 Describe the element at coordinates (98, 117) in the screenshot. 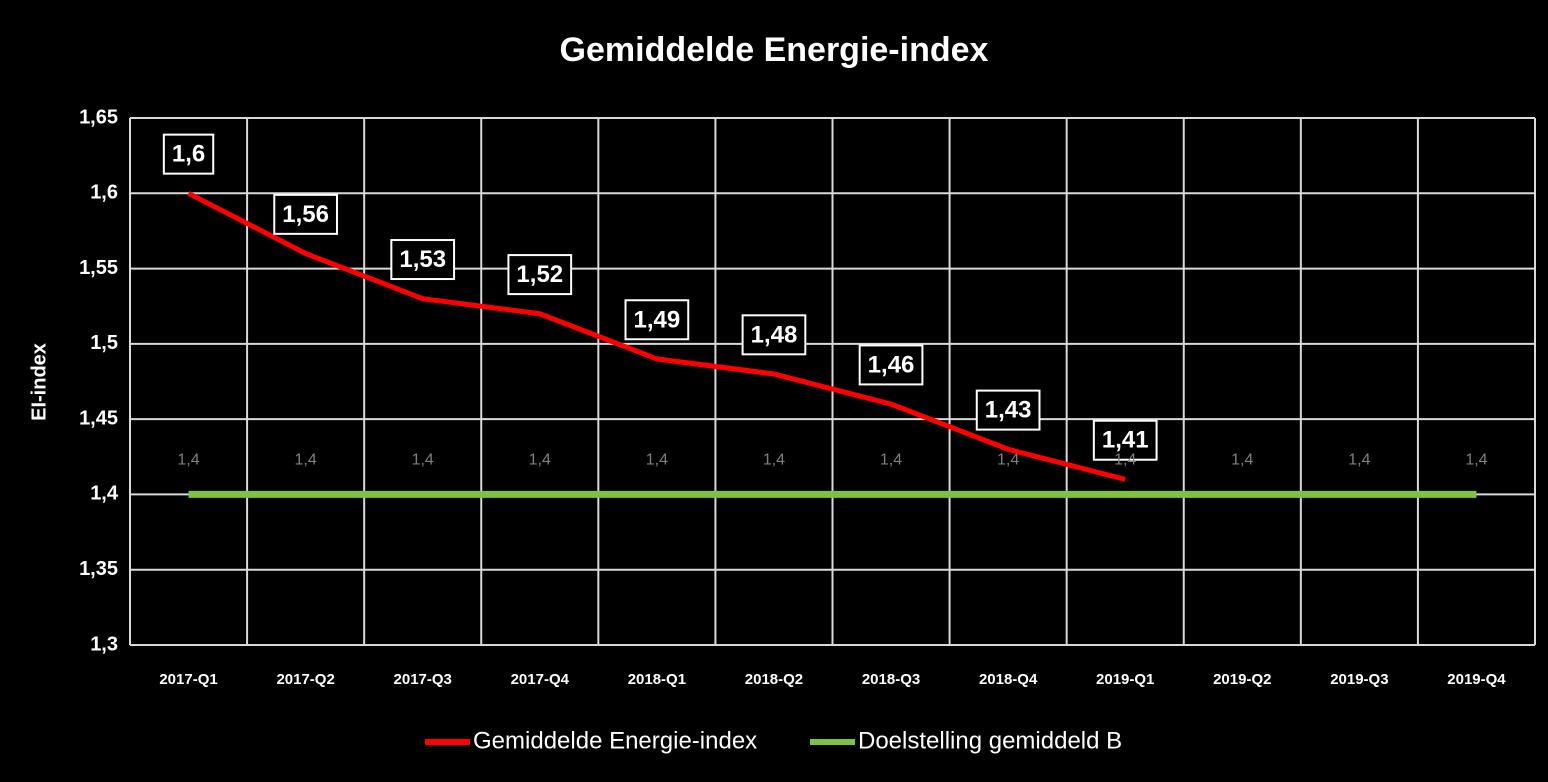

I see `y-tick-label: 1,65` at that location.